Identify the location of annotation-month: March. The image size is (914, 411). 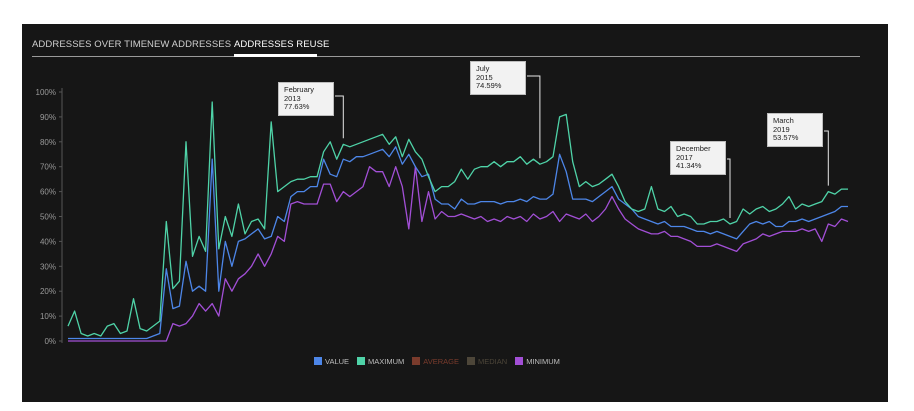
(783, 120).